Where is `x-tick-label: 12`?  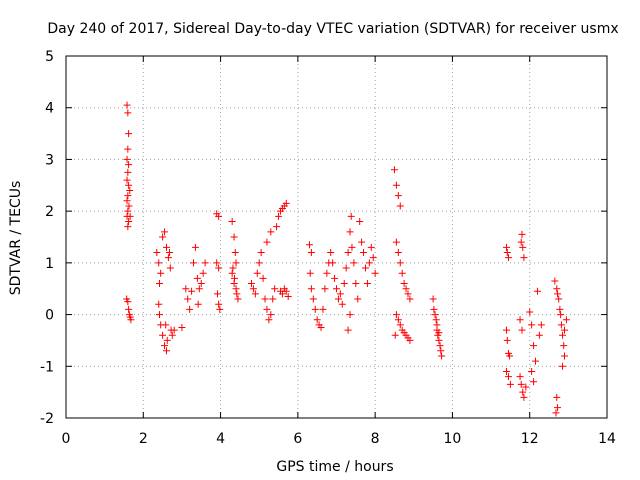 x-tick-label: 12 is located at coordinates (530, 439).